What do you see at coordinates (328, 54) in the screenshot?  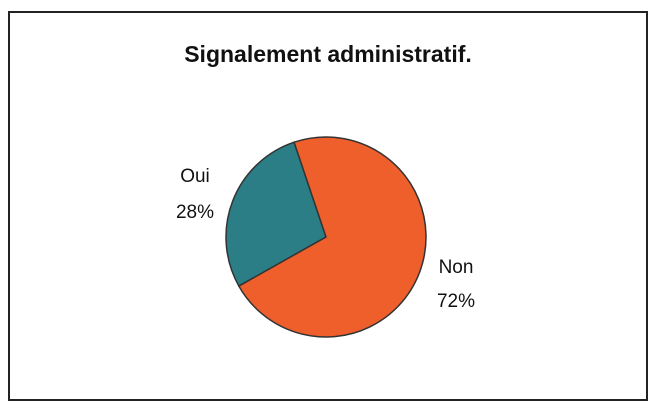 I see `chart-title: Signalement administratif.` at bounding box center [328, 54].